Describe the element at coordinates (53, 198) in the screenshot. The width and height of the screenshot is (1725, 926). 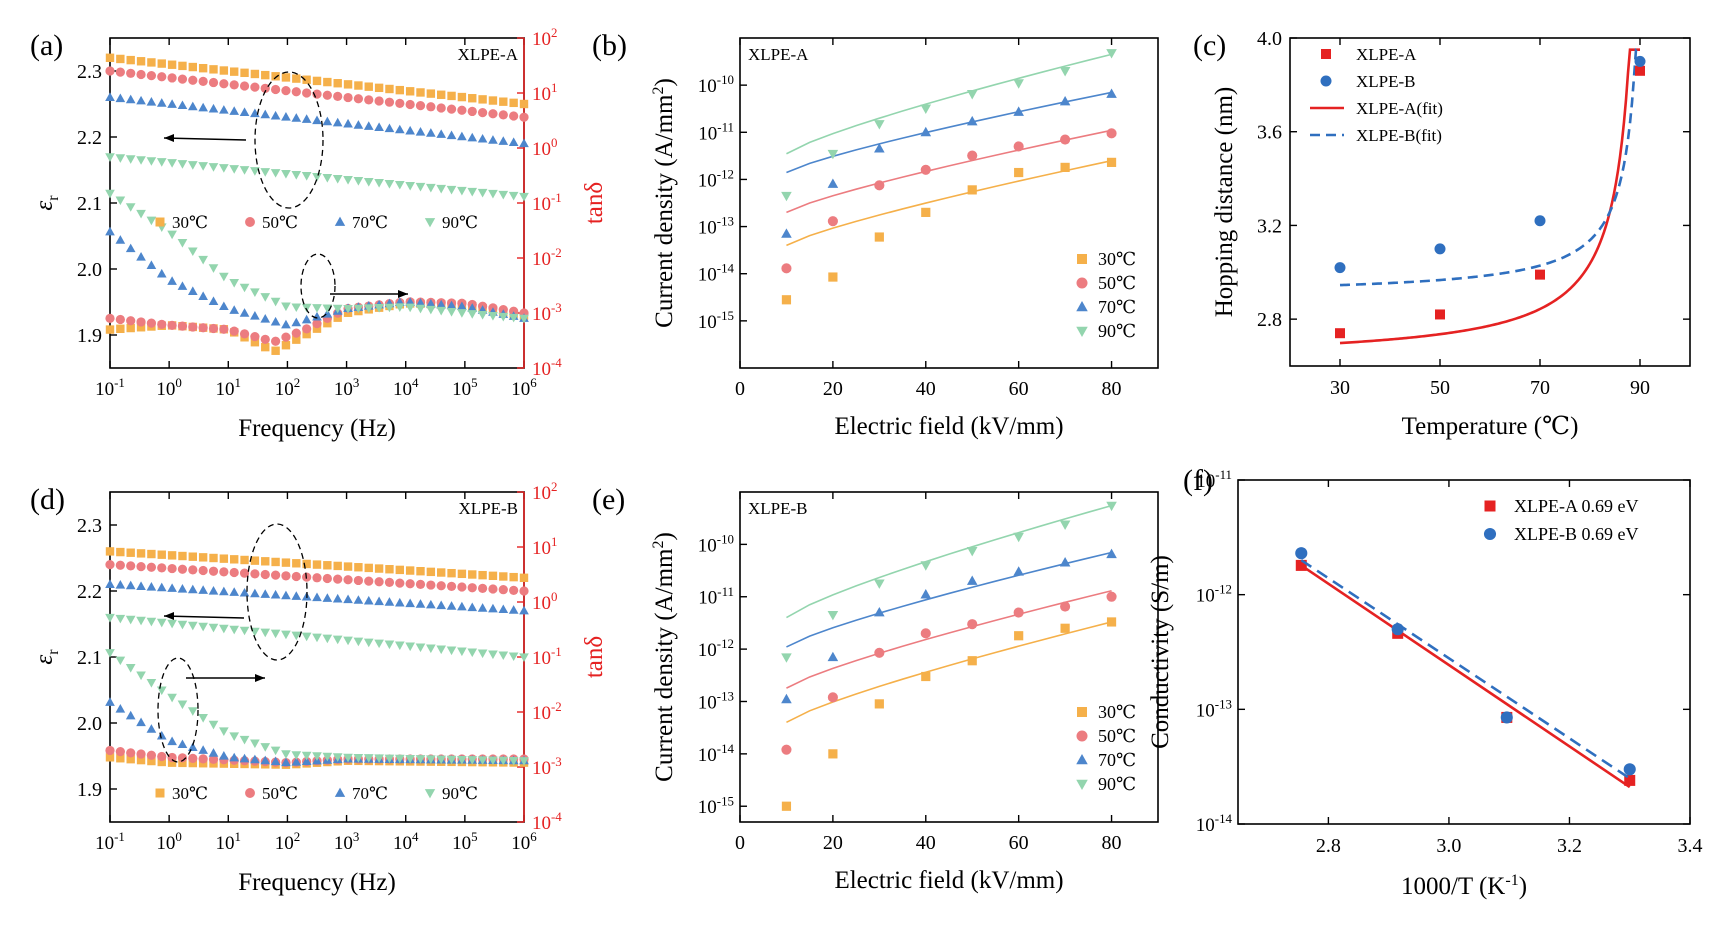
I see `y-axis-label-subscript: r` at that location.